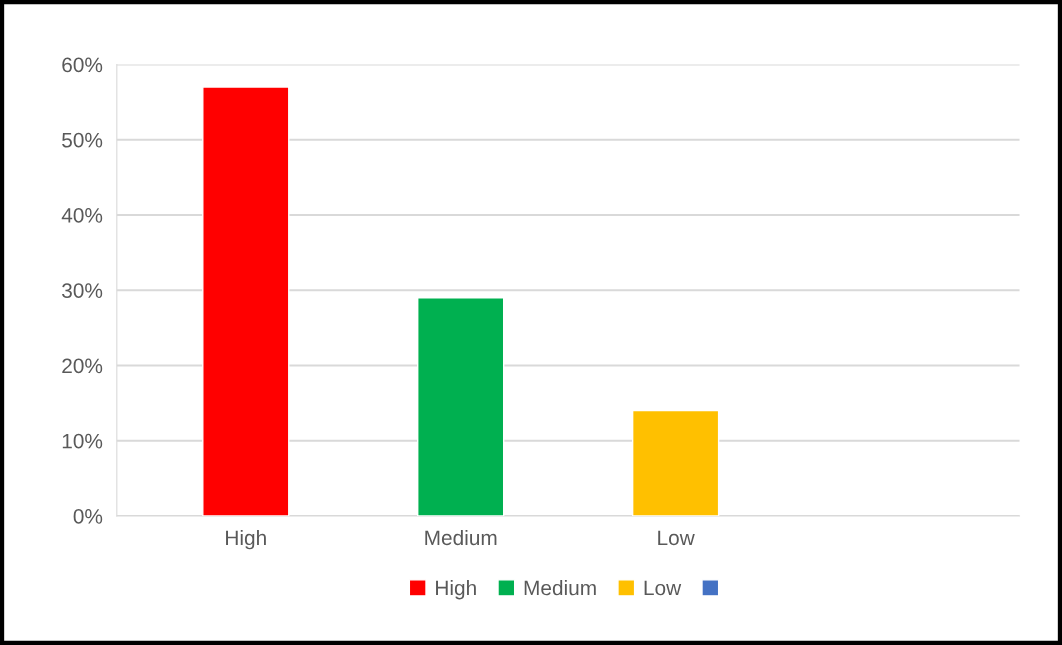  What do you see at coordinates (82, 65) in the screenshot?
I see `y-tick-label: 60%` at bounding box center [82, 65].